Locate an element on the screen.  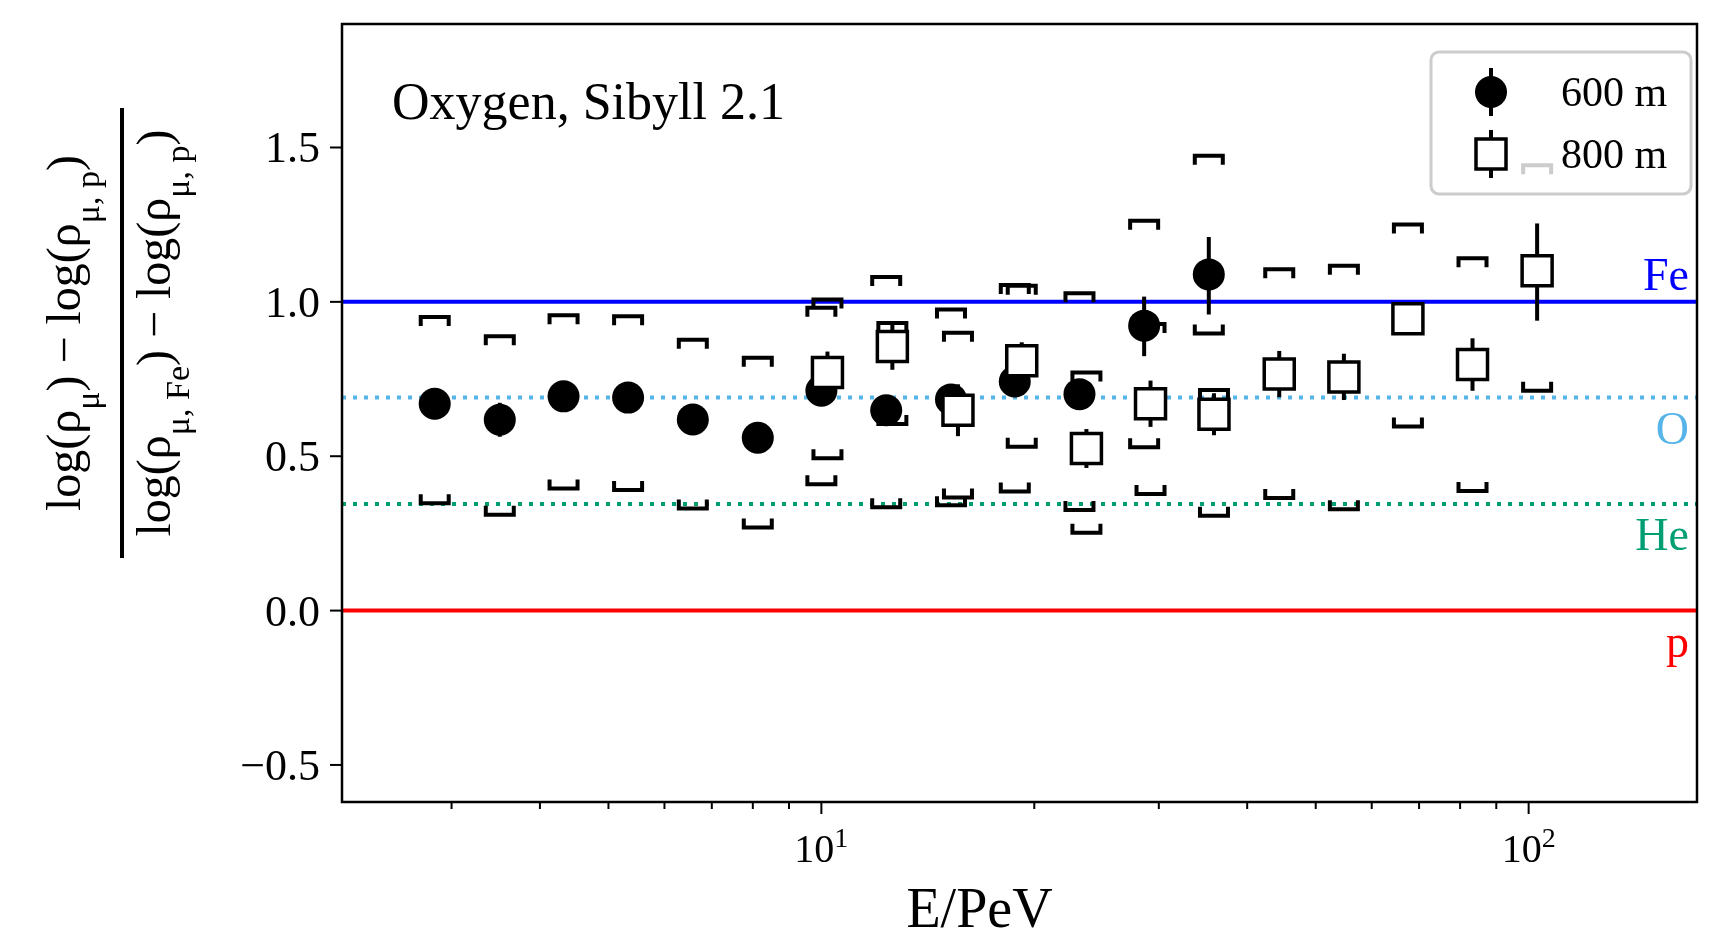
x-tick-label: 10$^{2}$ is located at coordinates (1528, 846).